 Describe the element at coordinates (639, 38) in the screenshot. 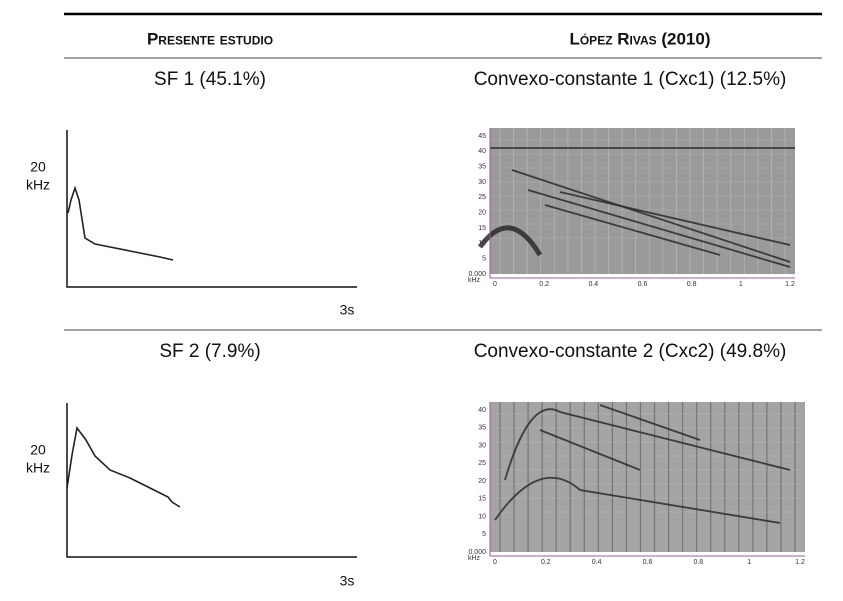

I see `column-header: López Rivas (2010)` at that location.